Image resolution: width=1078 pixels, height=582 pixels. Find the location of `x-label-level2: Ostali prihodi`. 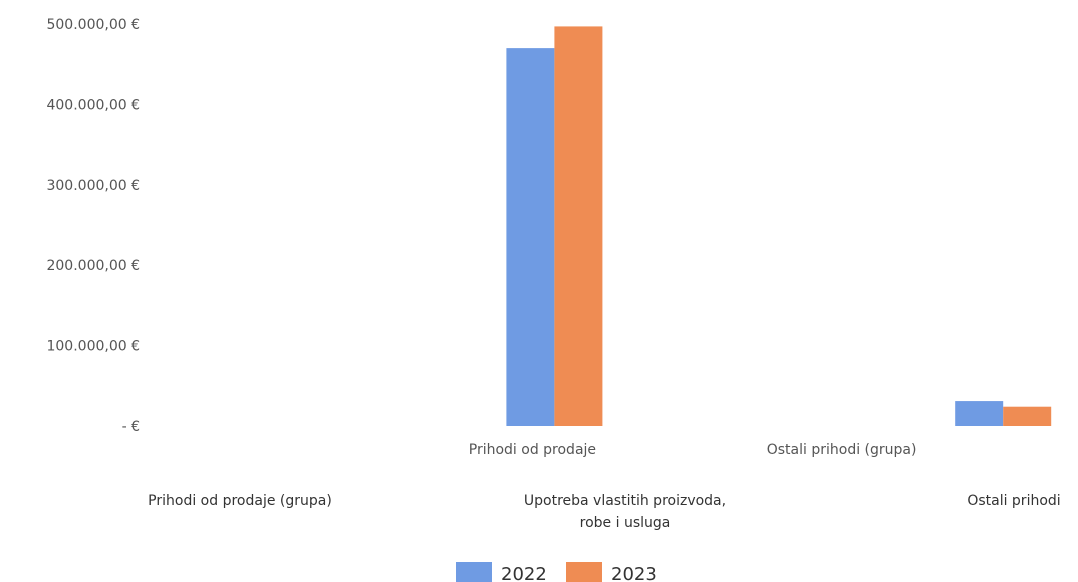

x-label-level2: Ostali prihodi is located at coordinates (1013, 501).